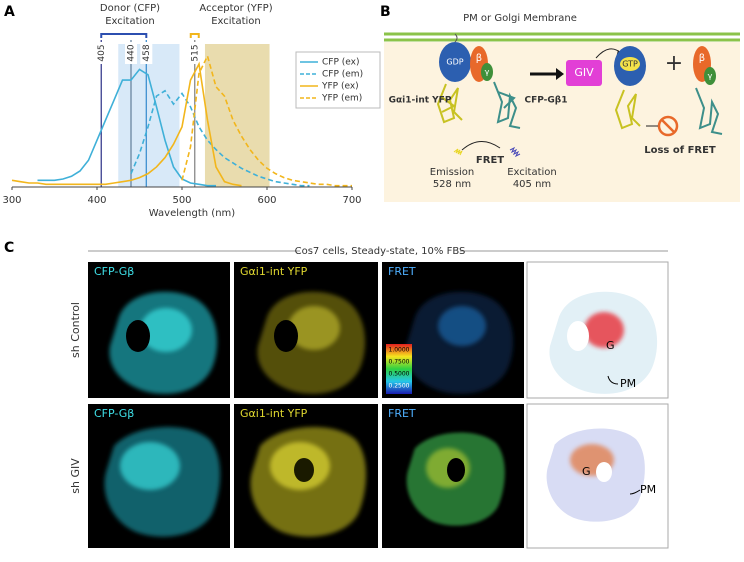 The height and width of the screenshot is (562, 744). I want to click on plus: +, so click(674, 63).